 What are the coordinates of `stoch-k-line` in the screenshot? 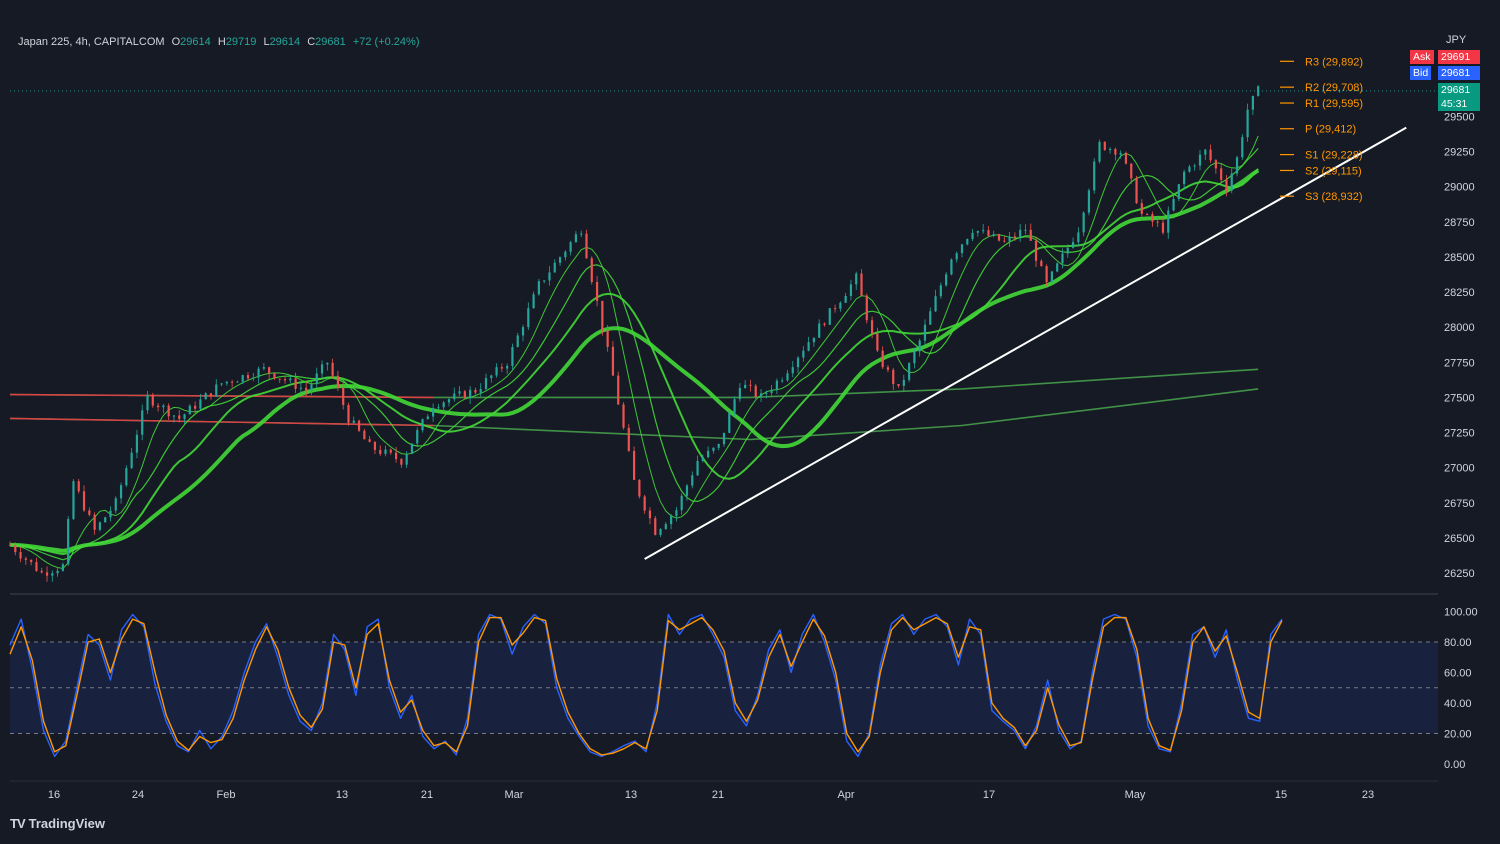 It's located at (646, 685).